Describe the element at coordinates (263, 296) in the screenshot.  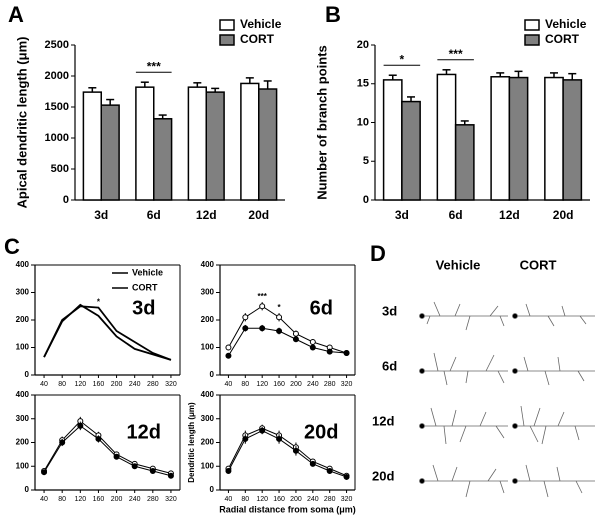
I see `significance-label: ***` at that location.